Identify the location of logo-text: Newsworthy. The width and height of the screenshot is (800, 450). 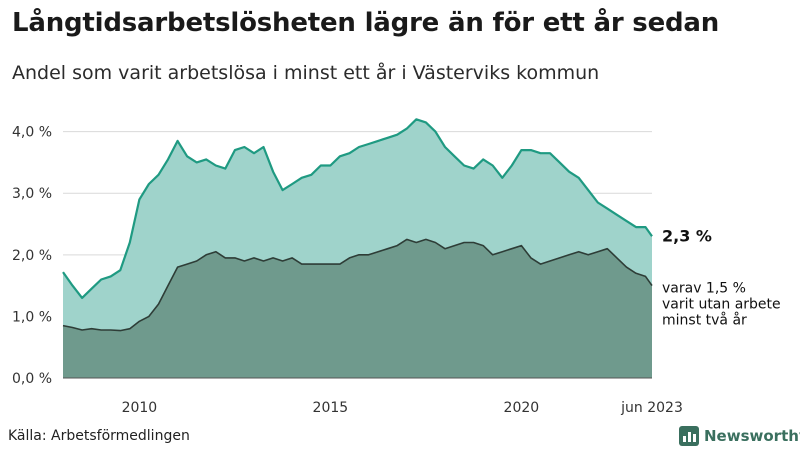
(752, 436).